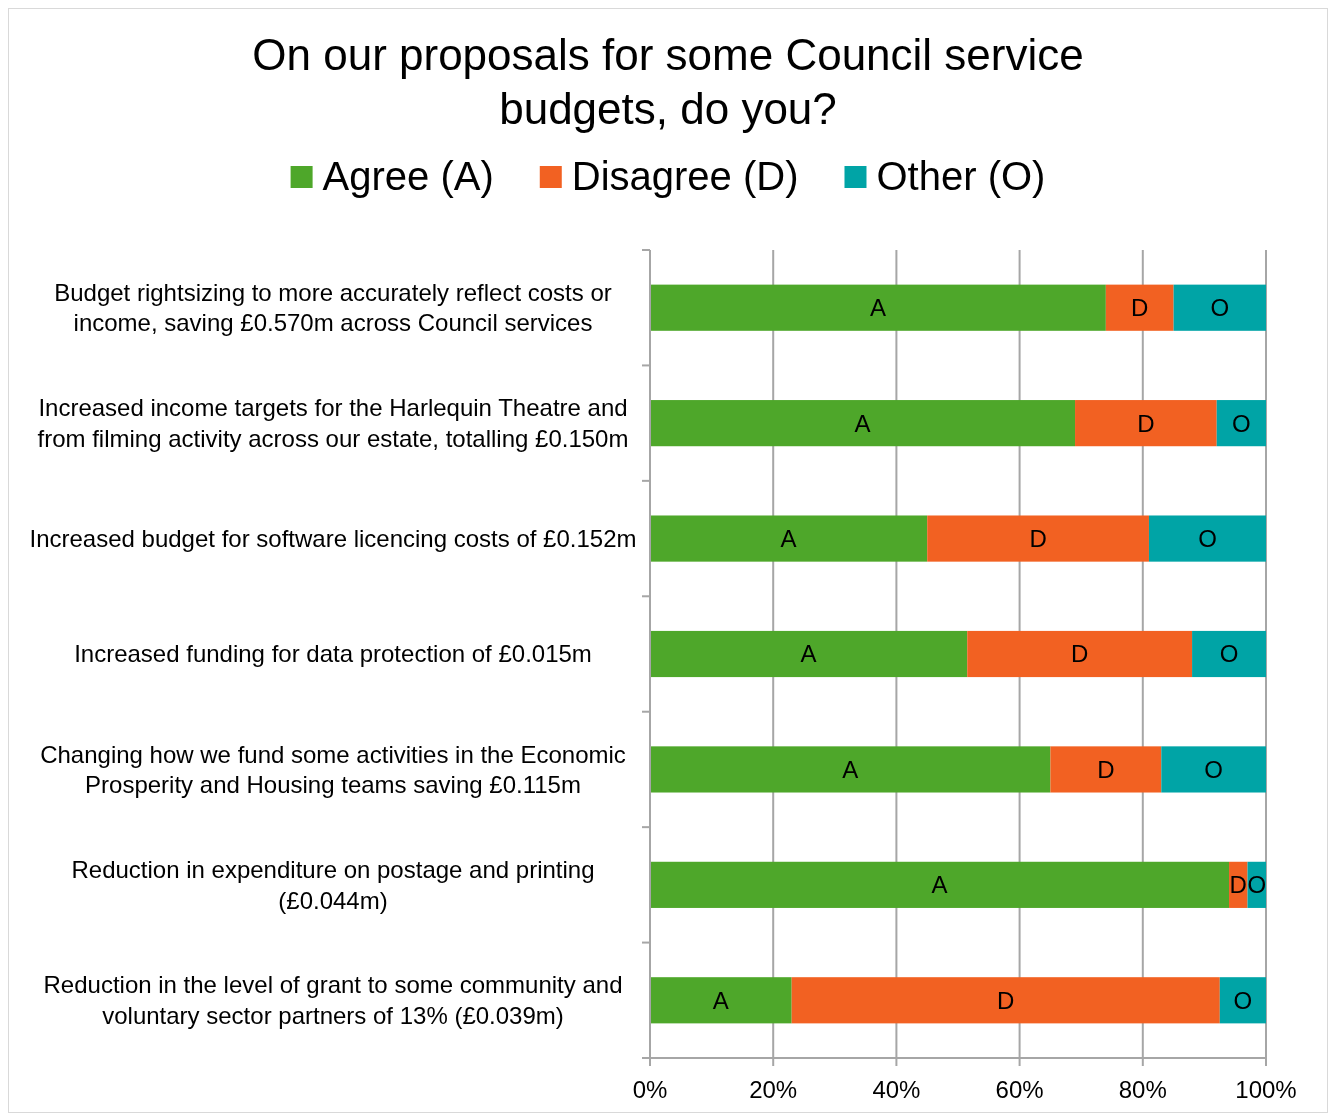  What do you see at coordinates (1142, 1089) in the screenshot?
I see `x-tick-label: 80%` at bounding box center [1142, 1089].